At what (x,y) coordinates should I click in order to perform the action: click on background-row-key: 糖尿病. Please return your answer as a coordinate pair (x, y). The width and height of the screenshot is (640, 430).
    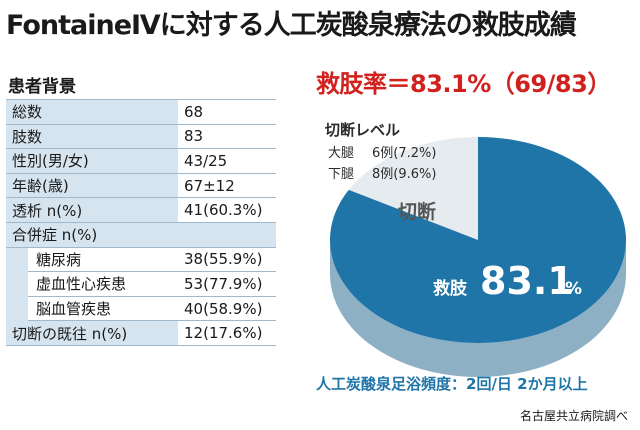
    Looking at the image, I should click on (92, 260).